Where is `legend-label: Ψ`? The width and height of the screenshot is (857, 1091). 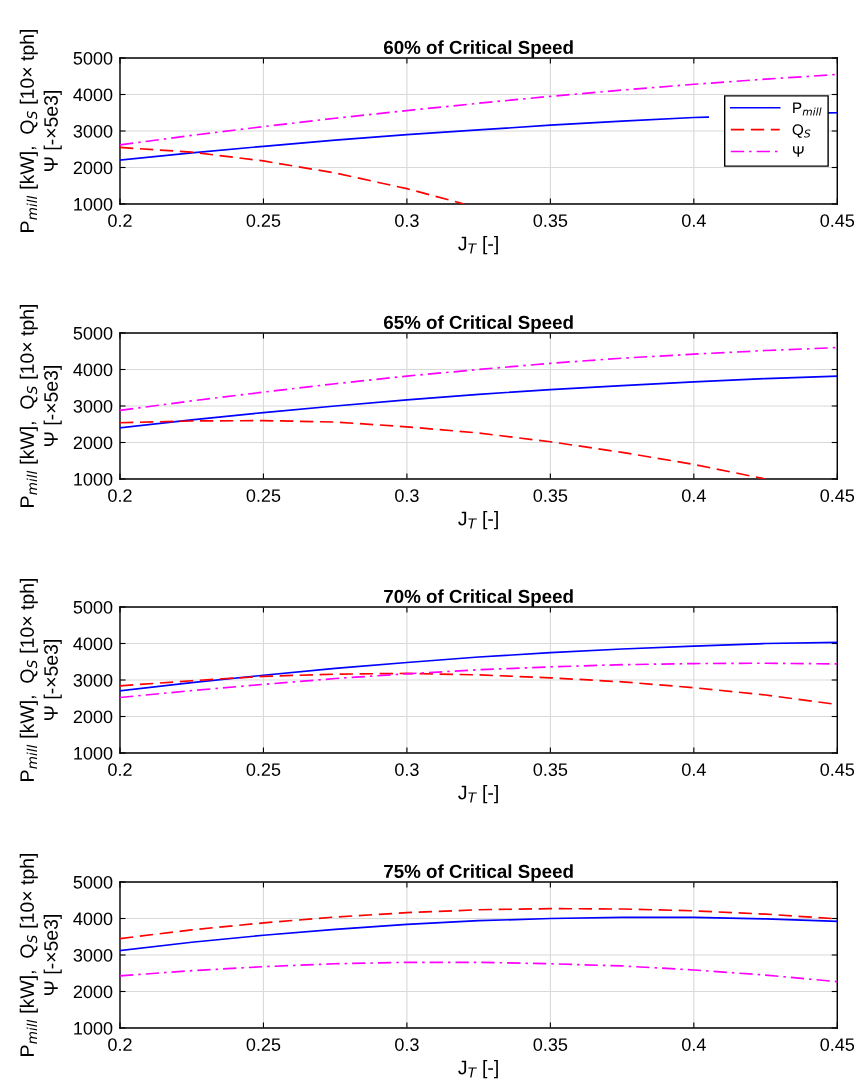 legend-label: Ψ is located at coordinates (798, 151).